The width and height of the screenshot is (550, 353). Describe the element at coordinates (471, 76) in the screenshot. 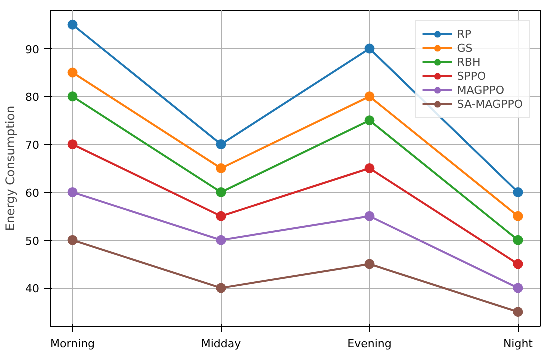

I see `legend-label: SPPO` at that location.